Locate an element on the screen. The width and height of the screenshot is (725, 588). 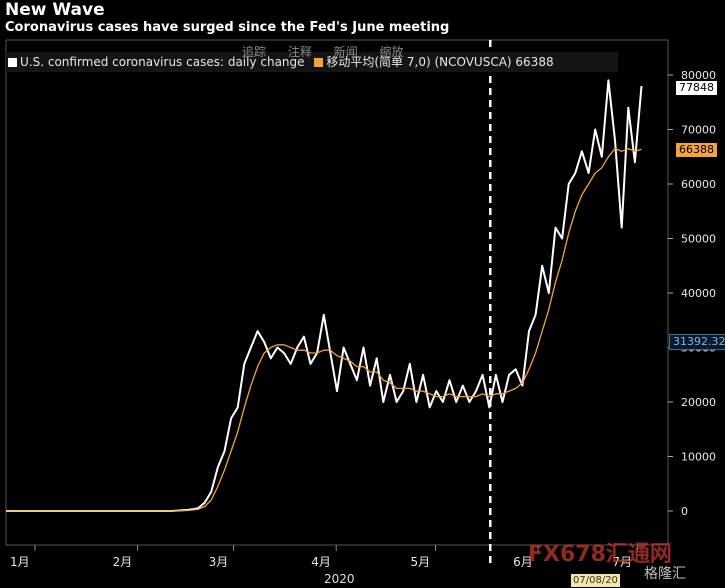
crosshair-value-tag: 31392.32 is located at coordinates (697, 342).